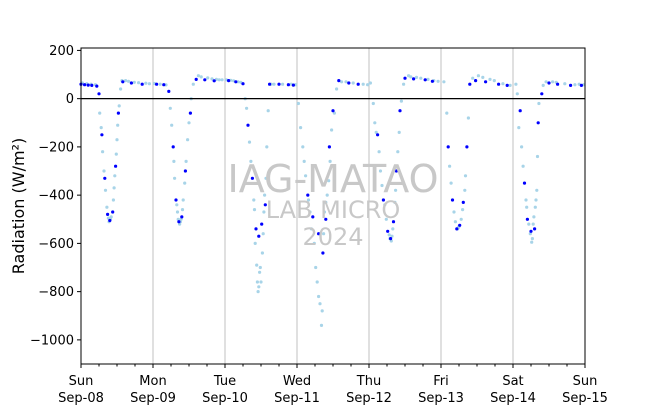  Describe the element at coordinates (152, 381) in the screenshot. I see `x-tick-label-day: Mon` at that location.